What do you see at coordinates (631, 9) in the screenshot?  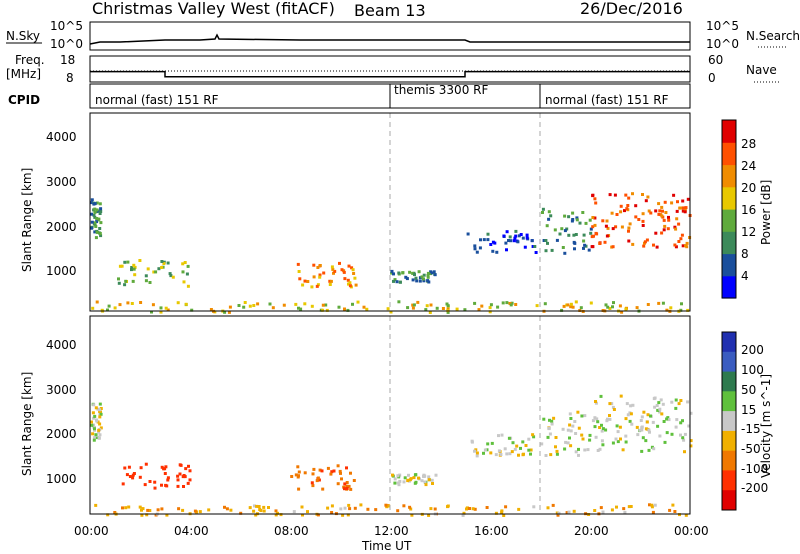 I see `date-label: 26/Dec/2016` at bounding box center [631, 9].